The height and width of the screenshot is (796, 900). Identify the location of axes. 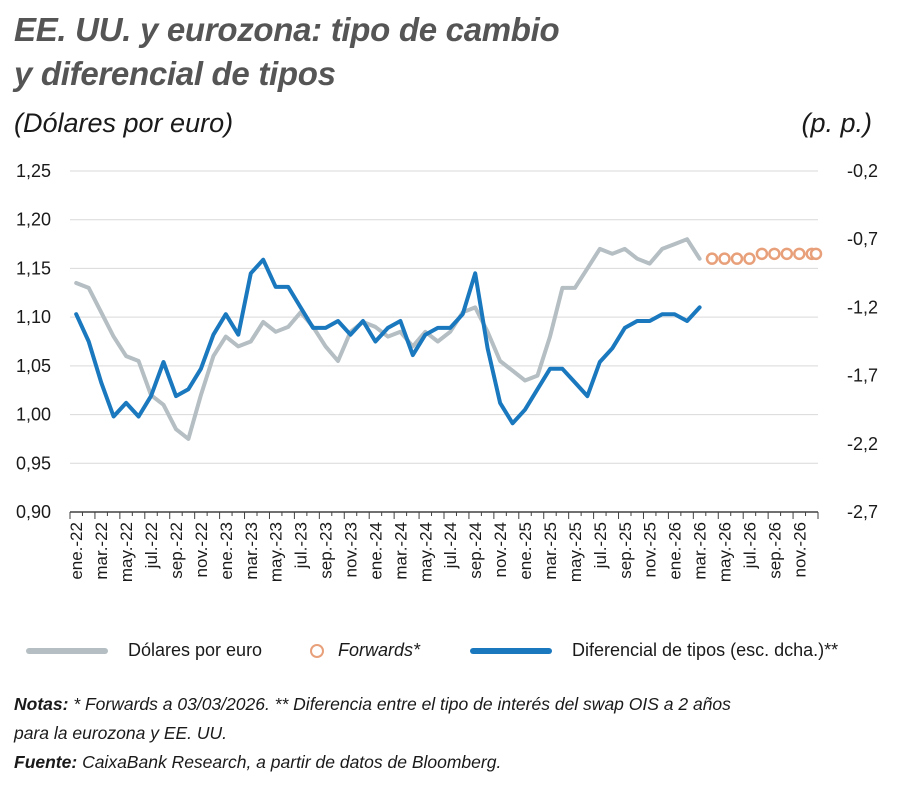
(444, 515).